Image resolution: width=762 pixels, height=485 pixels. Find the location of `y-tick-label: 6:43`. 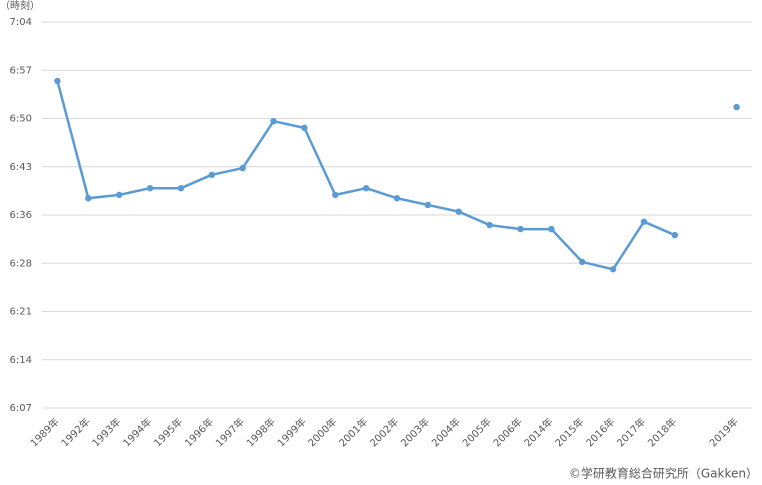

y-tick-label: 6:43 is located at coordinates (21, 167).